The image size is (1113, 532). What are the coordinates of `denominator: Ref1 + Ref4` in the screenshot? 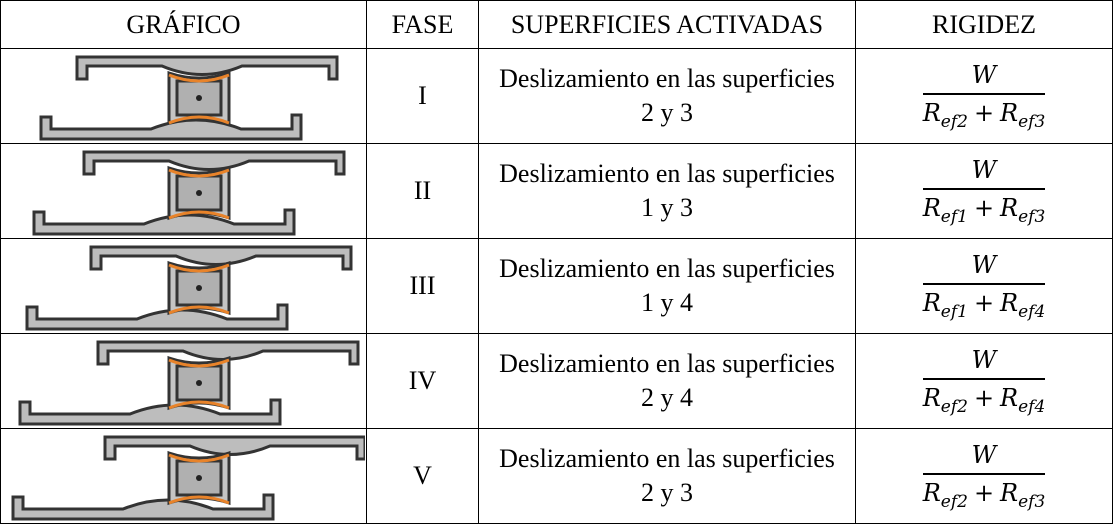 It's located at (984, 302).